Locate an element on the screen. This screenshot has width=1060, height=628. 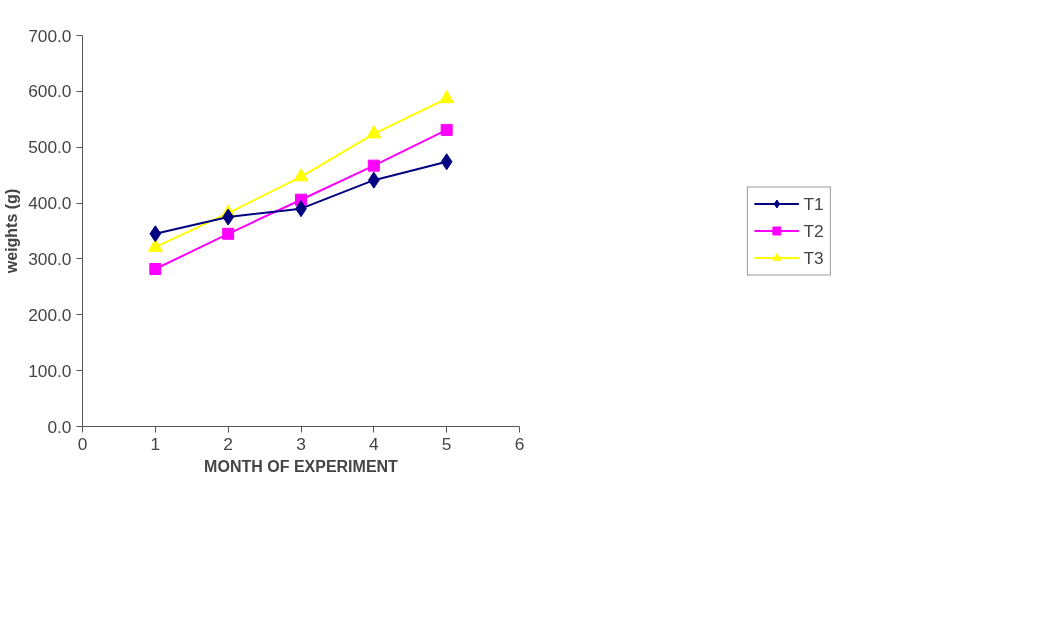
y-tick-label: 200.0 is located at coordinates (50, 314).